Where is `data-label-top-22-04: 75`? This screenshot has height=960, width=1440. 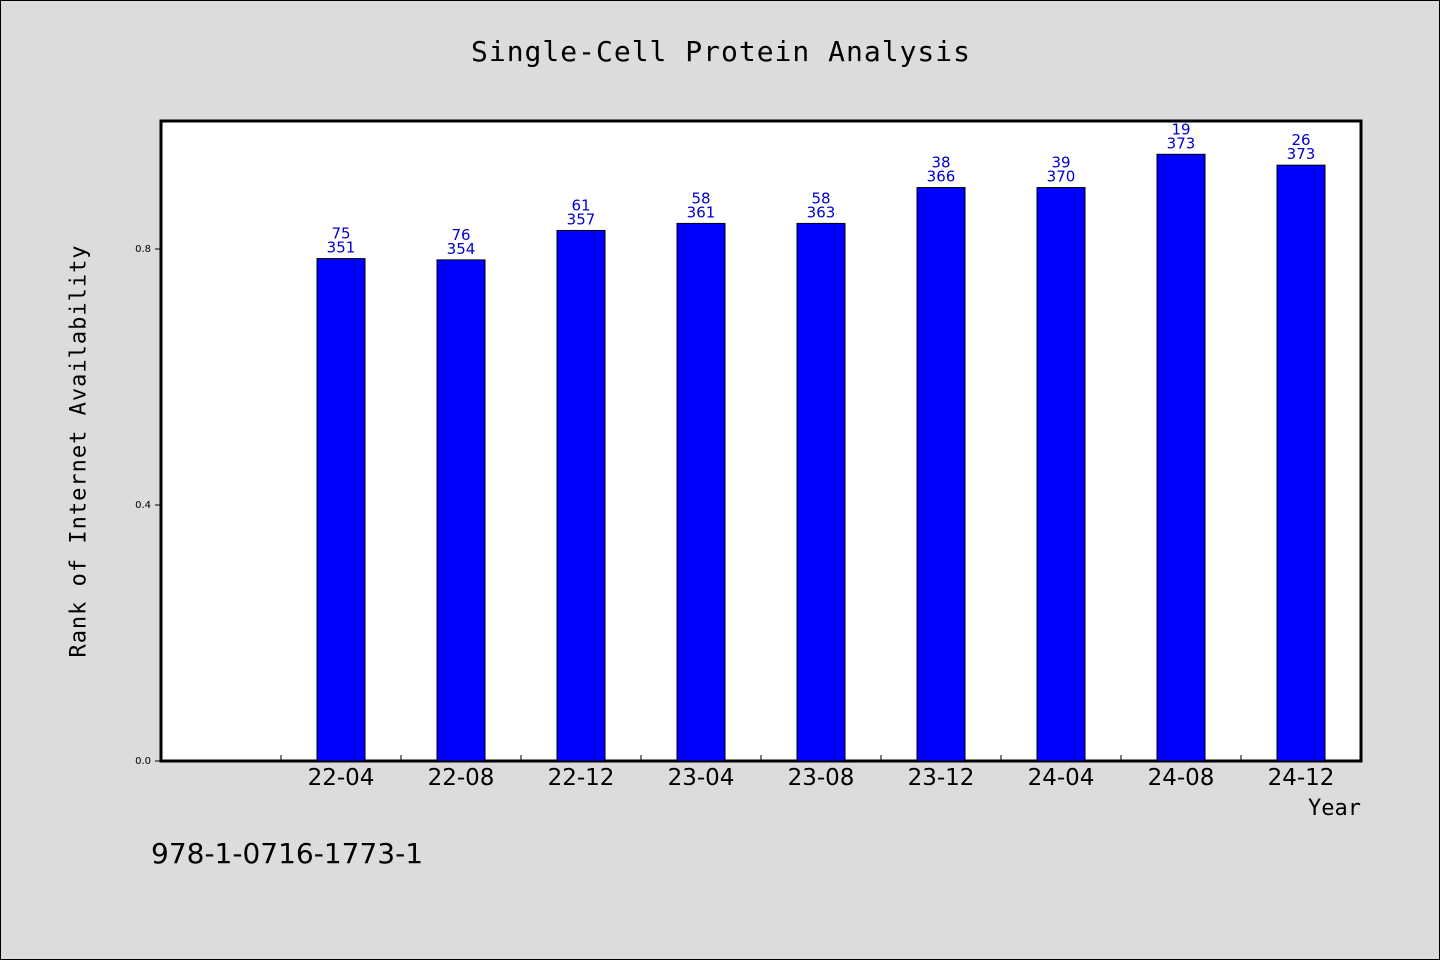 data-label-top-22-04: 75 is located at coordinates (340, 234).